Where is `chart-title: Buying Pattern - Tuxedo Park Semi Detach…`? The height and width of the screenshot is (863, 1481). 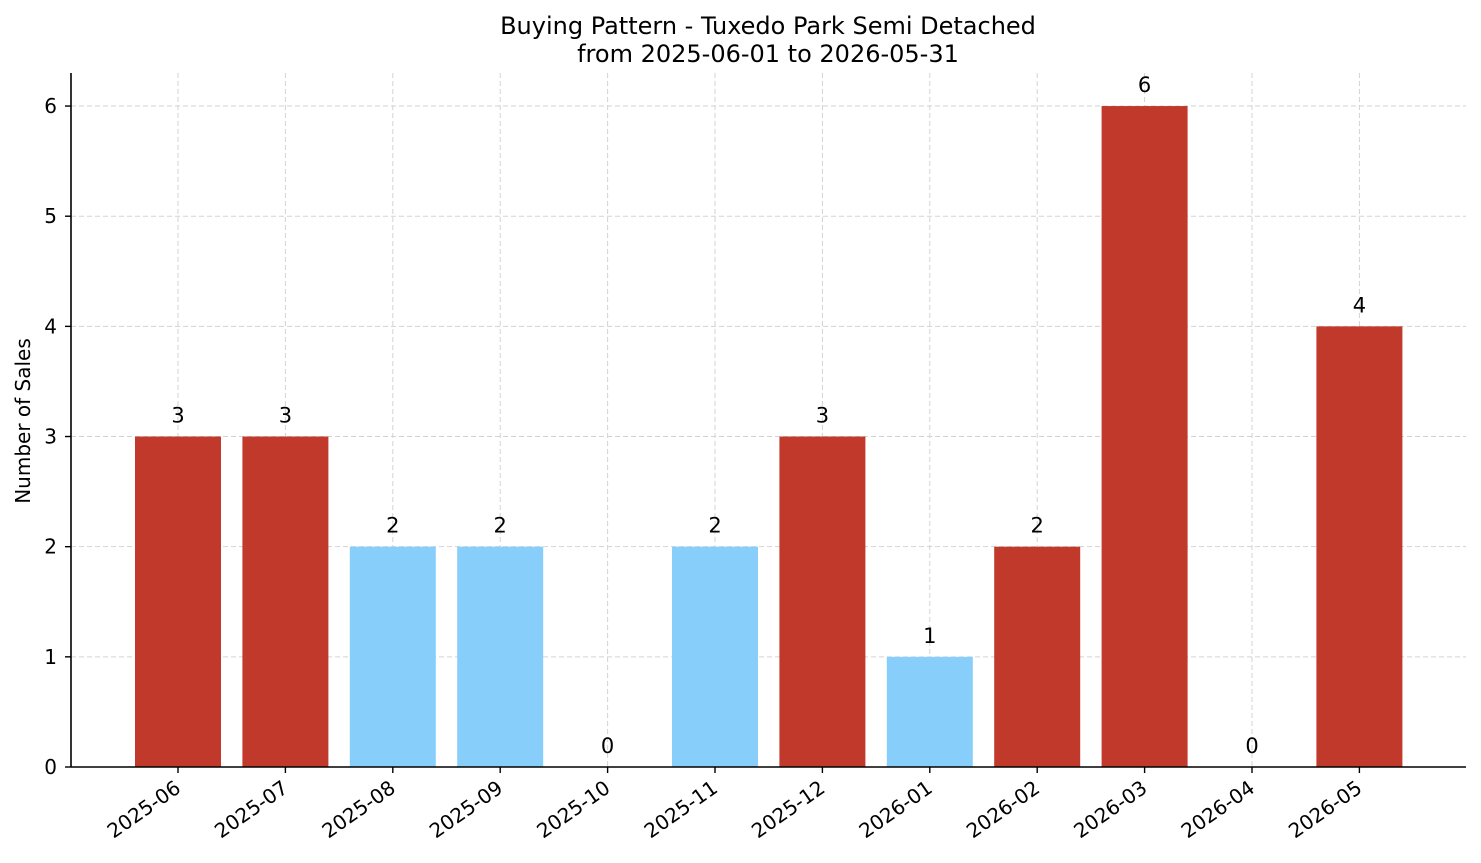
chart-title: Buying Pattern - Tuxedo Park Semi Detach… is located at coordinates (768, 26).